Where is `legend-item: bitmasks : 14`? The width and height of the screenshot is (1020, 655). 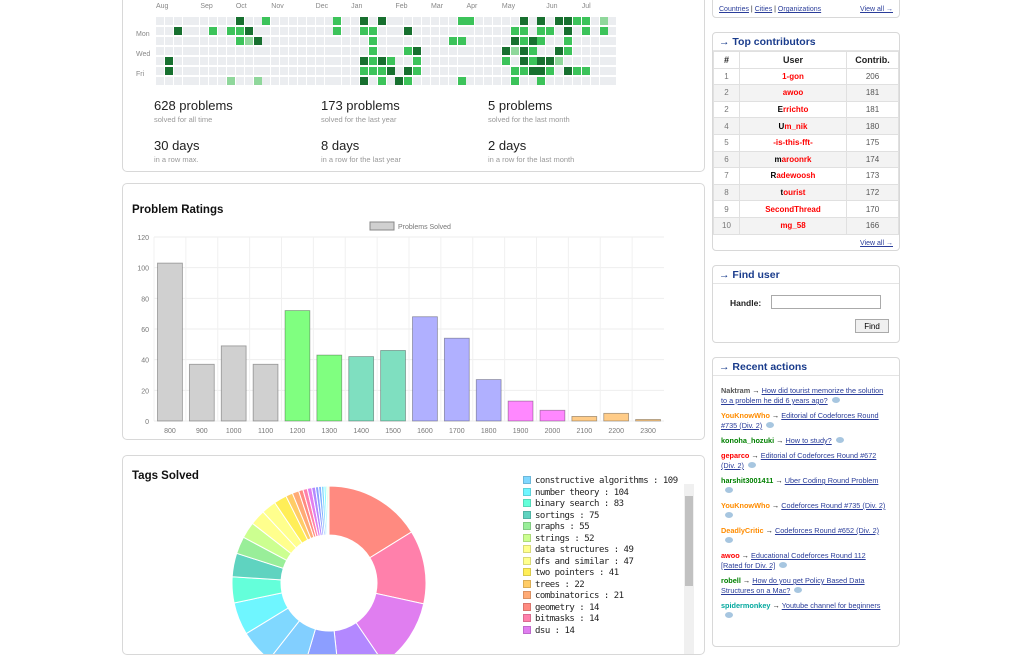 legend-item: bitmasks : 14 is located at coordinates (561, 619).